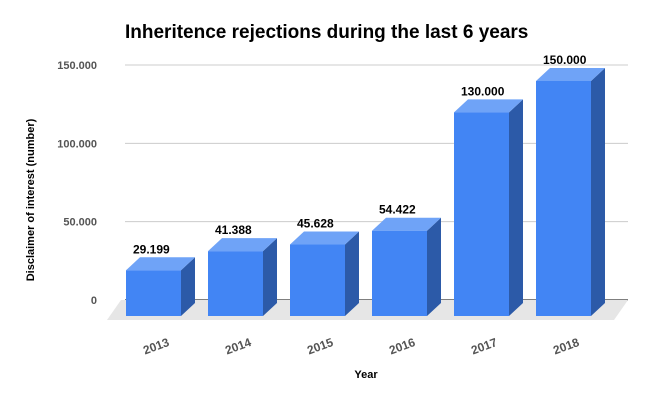  Describe the element at coordinates (565, 60) in the screenshot. I see `data-label: 150.000` at that location.